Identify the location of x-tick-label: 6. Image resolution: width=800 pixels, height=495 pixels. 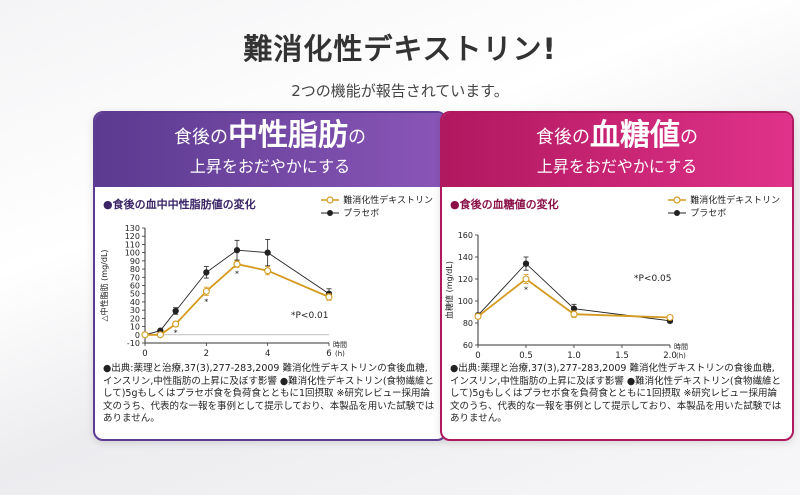
(328, 354).